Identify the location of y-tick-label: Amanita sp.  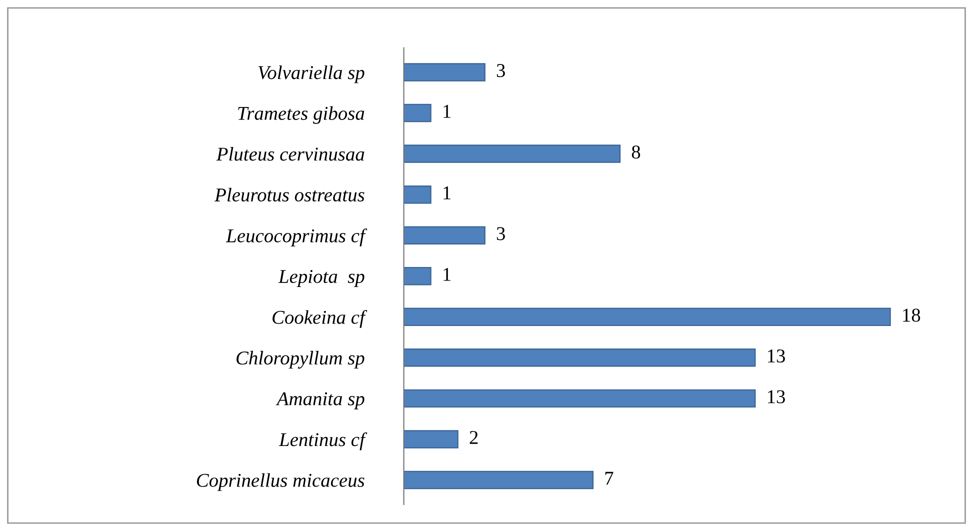
(320, 401).